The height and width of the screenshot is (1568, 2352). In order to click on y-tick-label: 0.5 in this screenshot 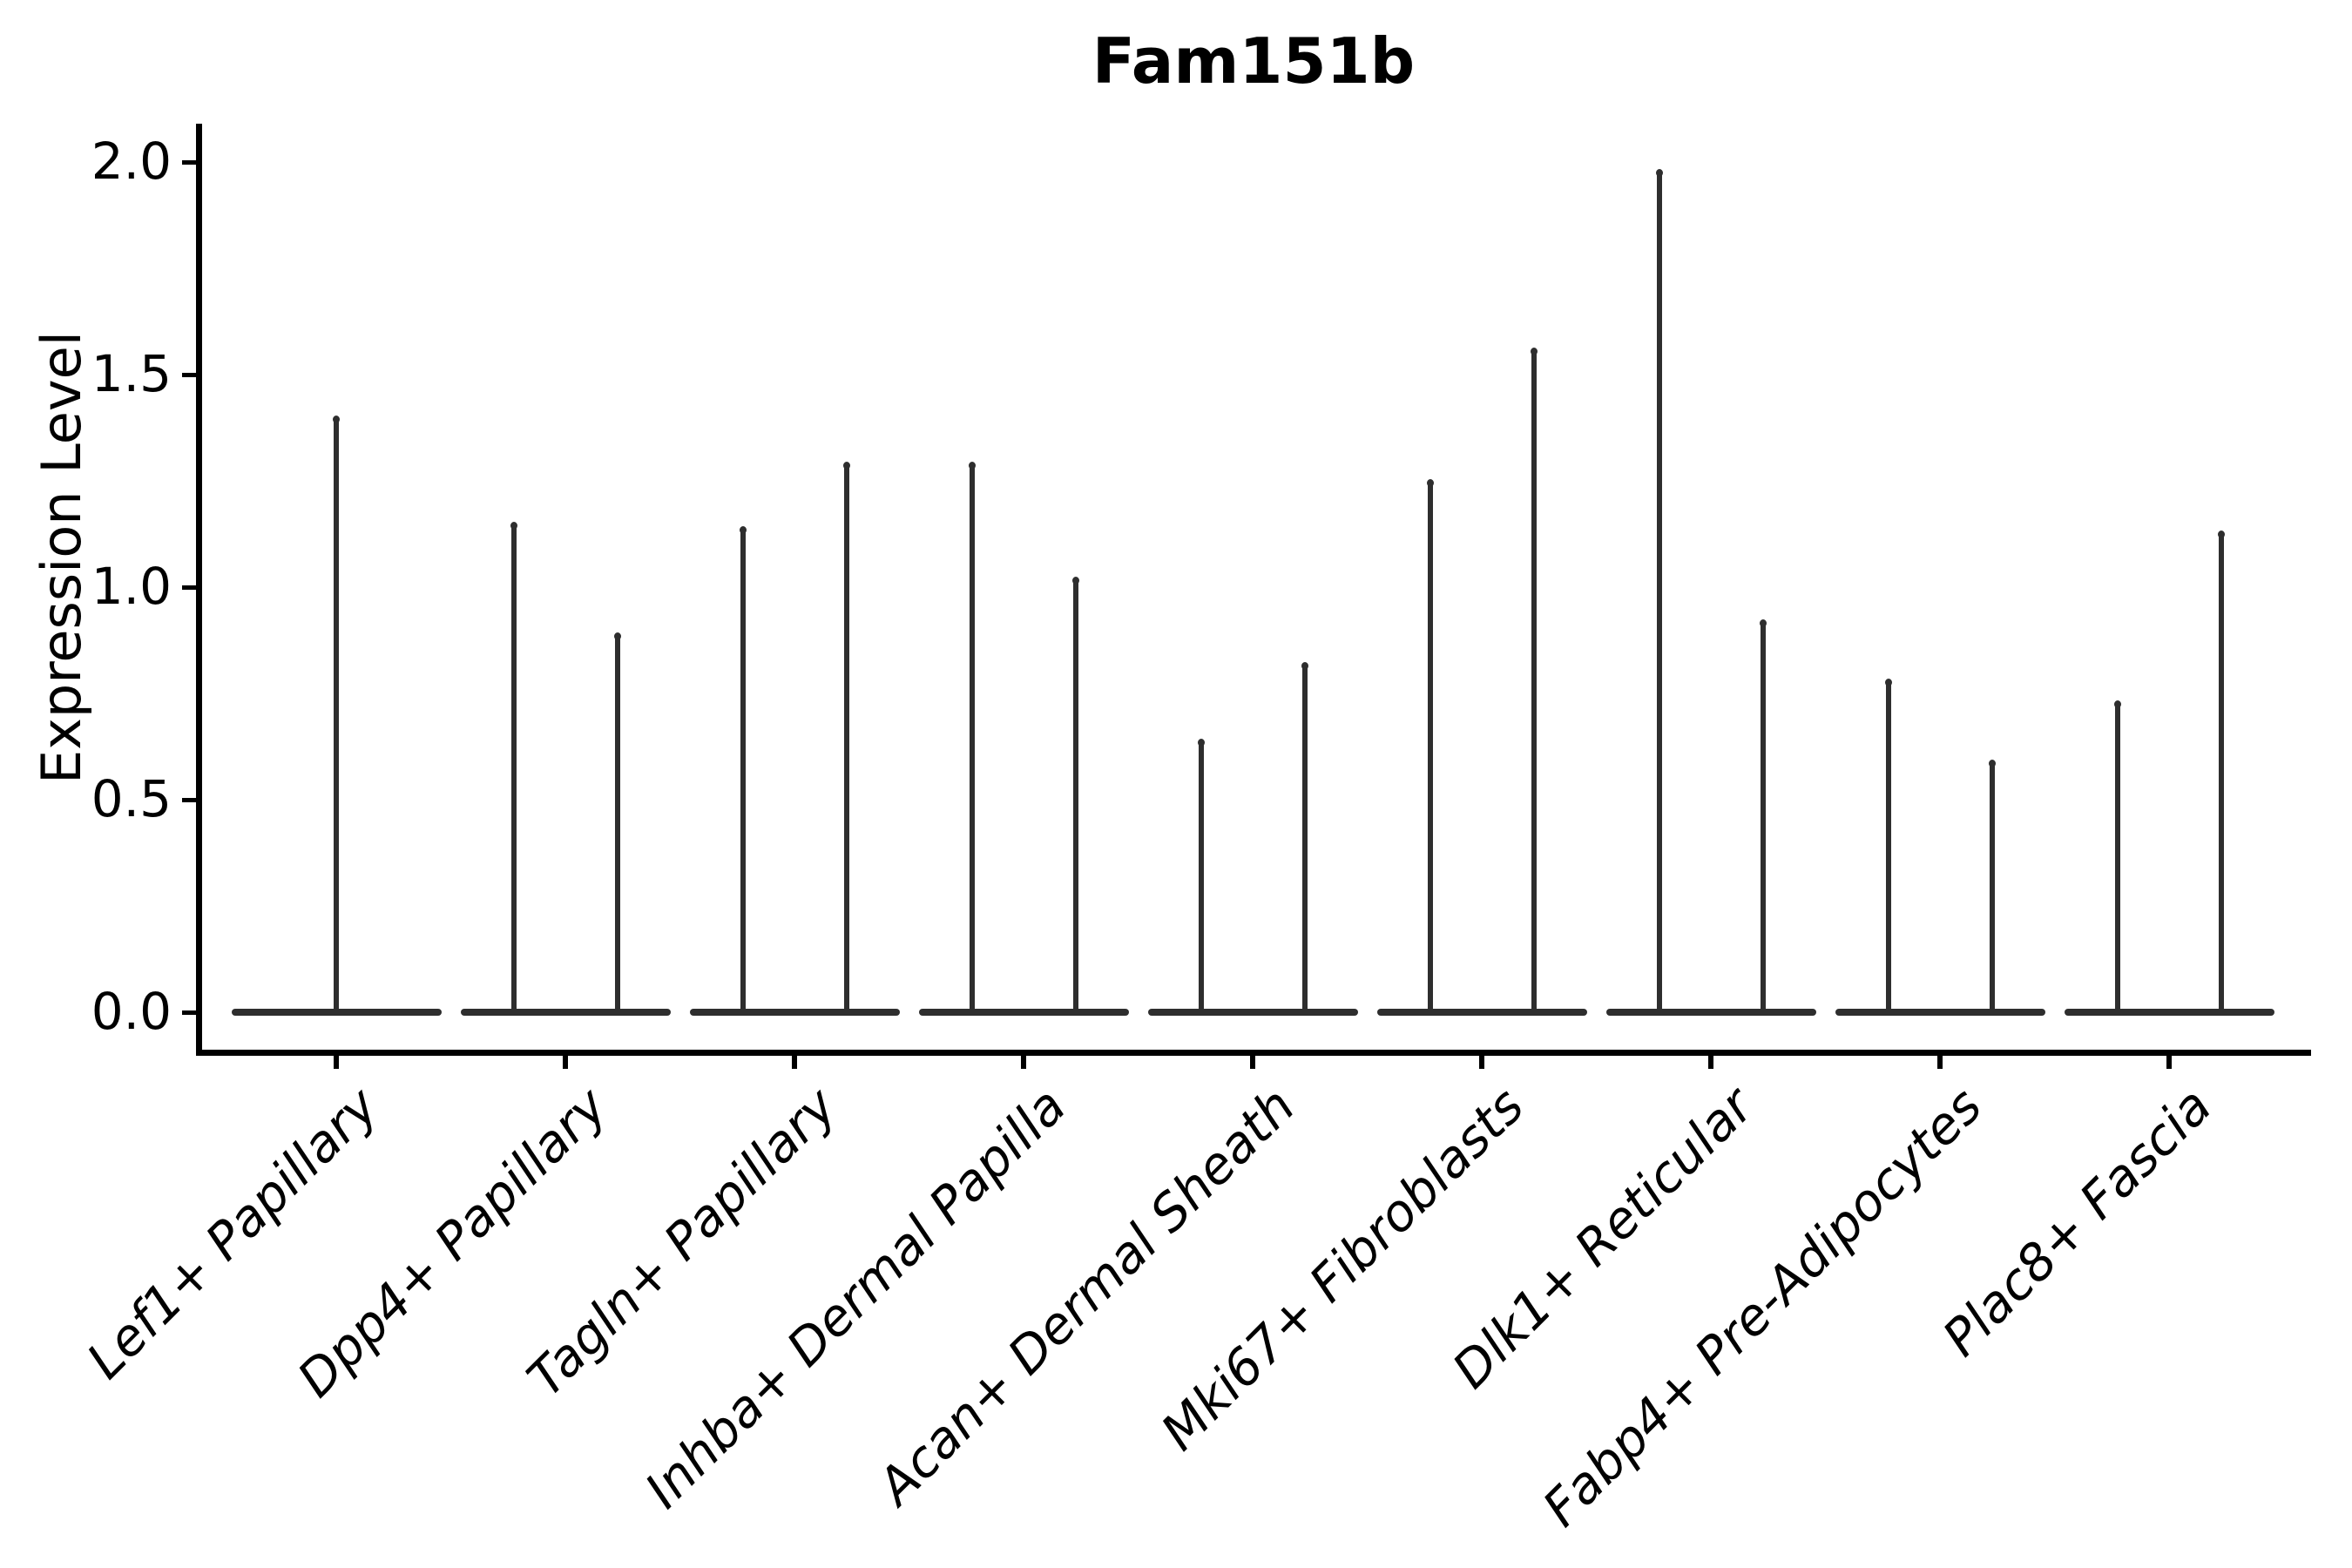, I will do `click(131, 798)`.